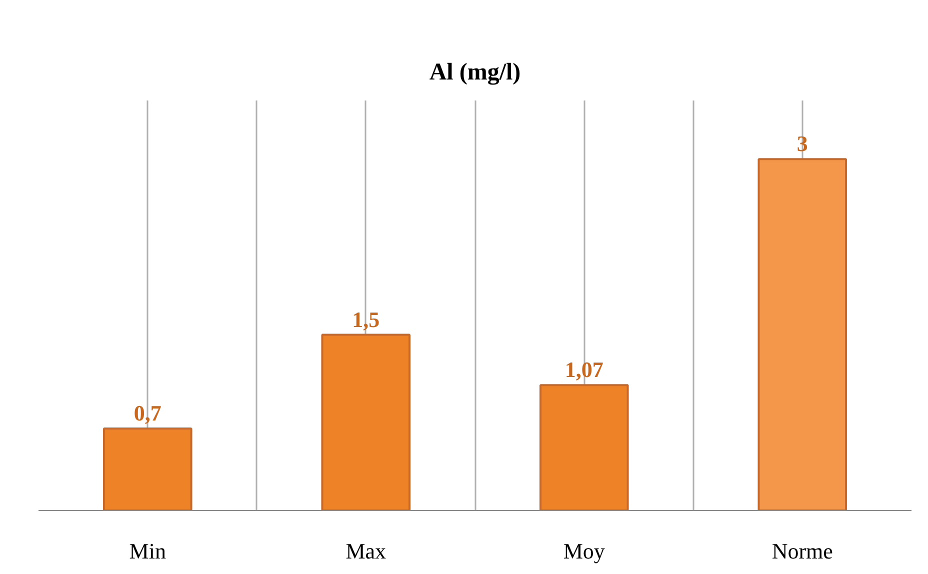  Describe the element at coordinates (366, 319) in the screenshot. I see `data-label: 1,5` at that location.